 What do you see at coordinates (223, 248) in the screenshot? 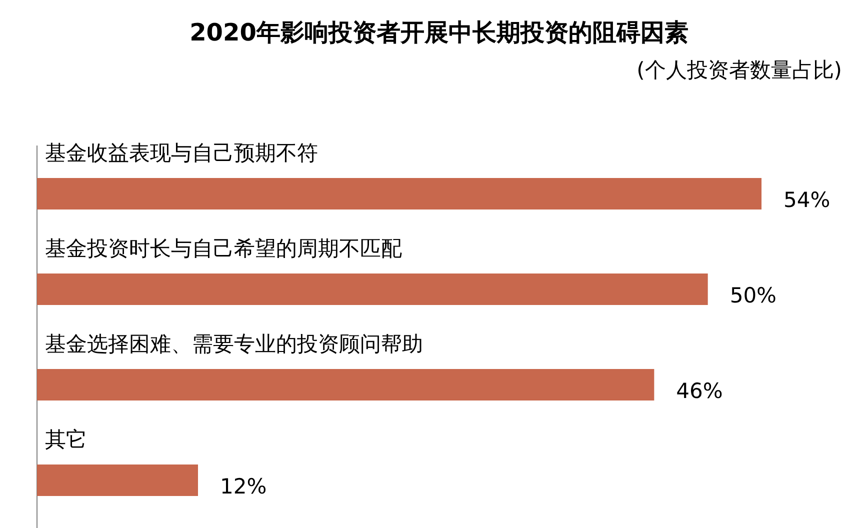
I see `y-tick-label: 基金投资时长与自己希望的周期不匹配` at bounding box center [223, 248].